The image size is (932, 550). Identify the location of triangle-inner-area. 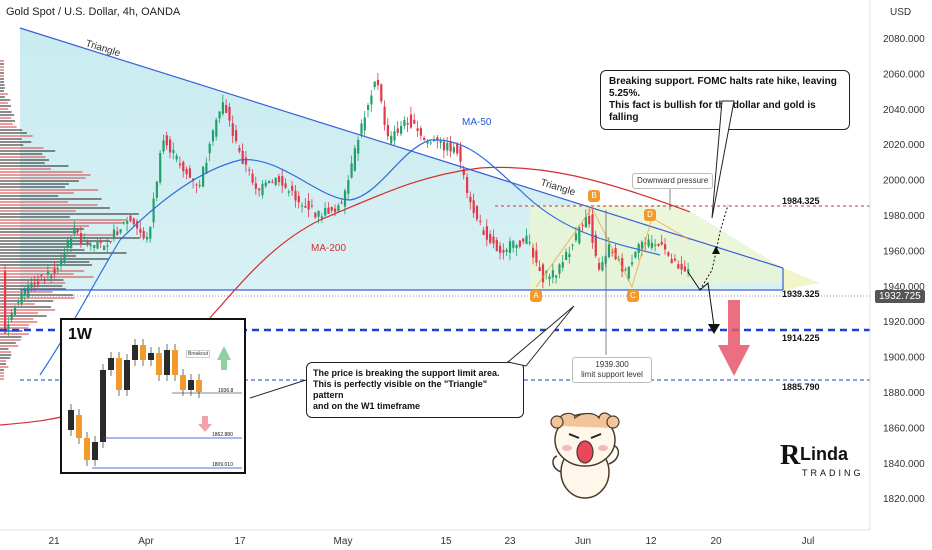
(656, 247).